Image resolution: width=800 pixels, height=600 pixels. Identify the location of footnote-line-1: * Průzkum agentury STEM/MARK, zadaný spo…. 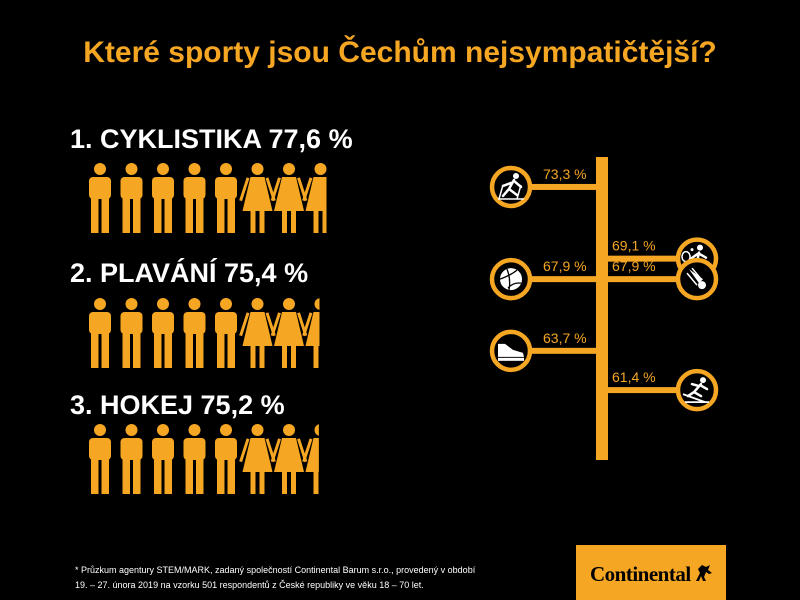
(275, 570).